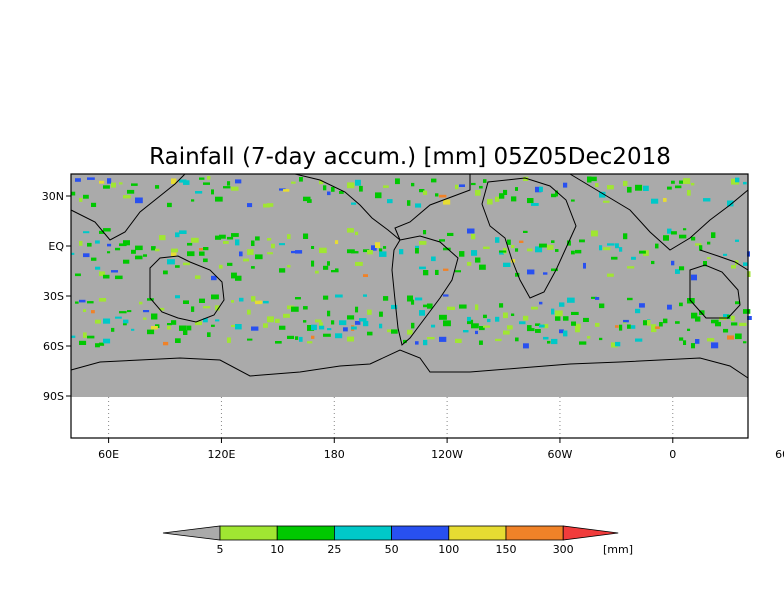  What do you see at coordinates (53, 396) in the screenshot?
I see `latitude-tick-label: 90S` at bounding box center [53, 396].